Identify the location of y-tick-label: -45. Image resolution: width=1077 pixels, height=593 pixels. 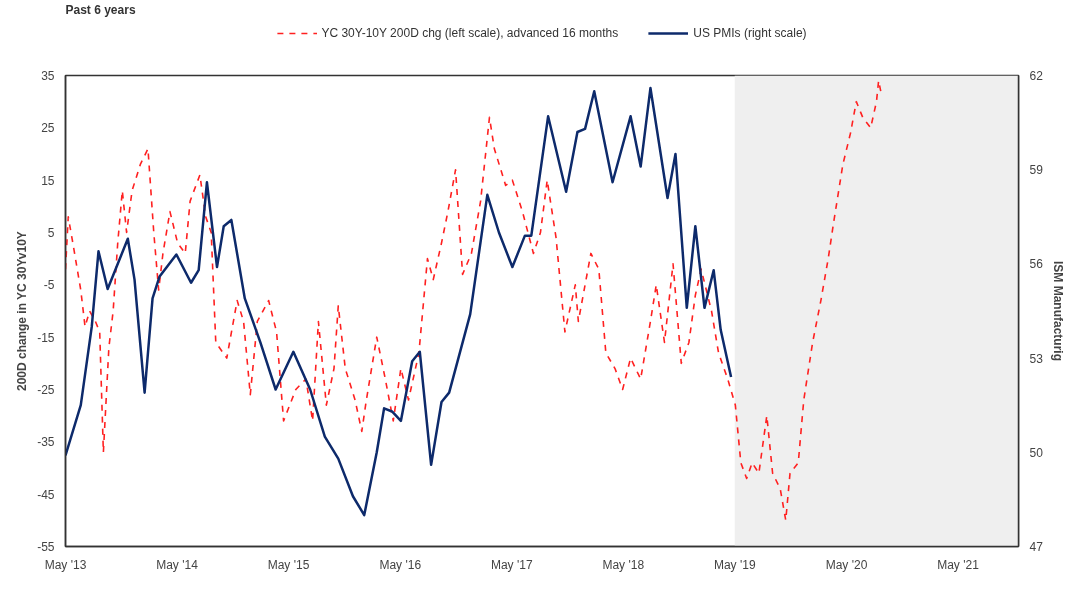
(46, 494).